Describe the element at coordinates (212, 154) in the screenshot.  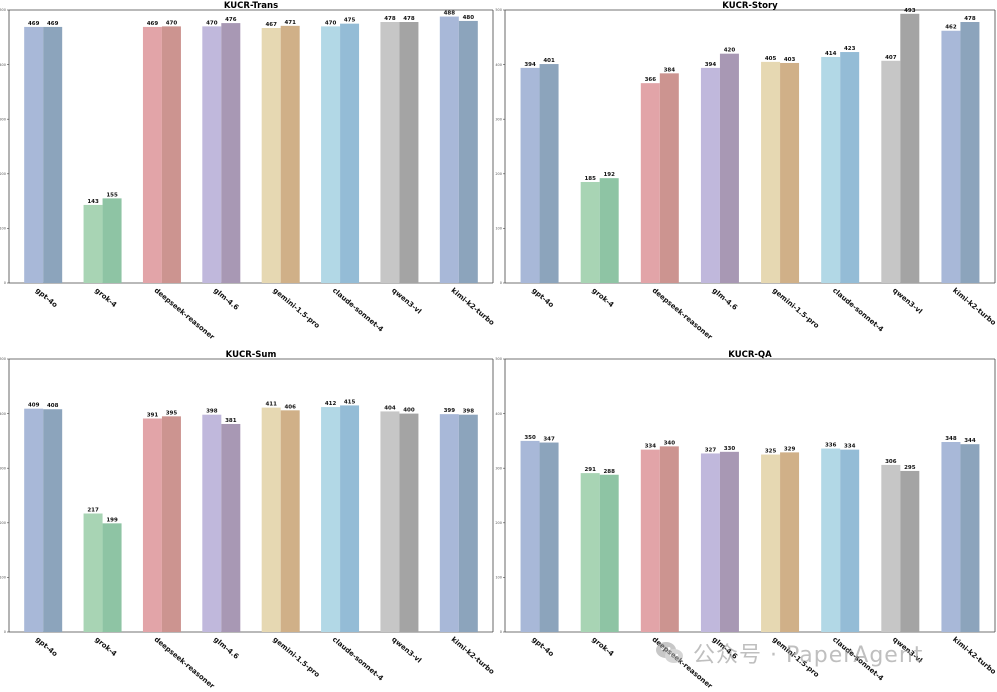
I see `bar-glm-4.6-s1` at that location.